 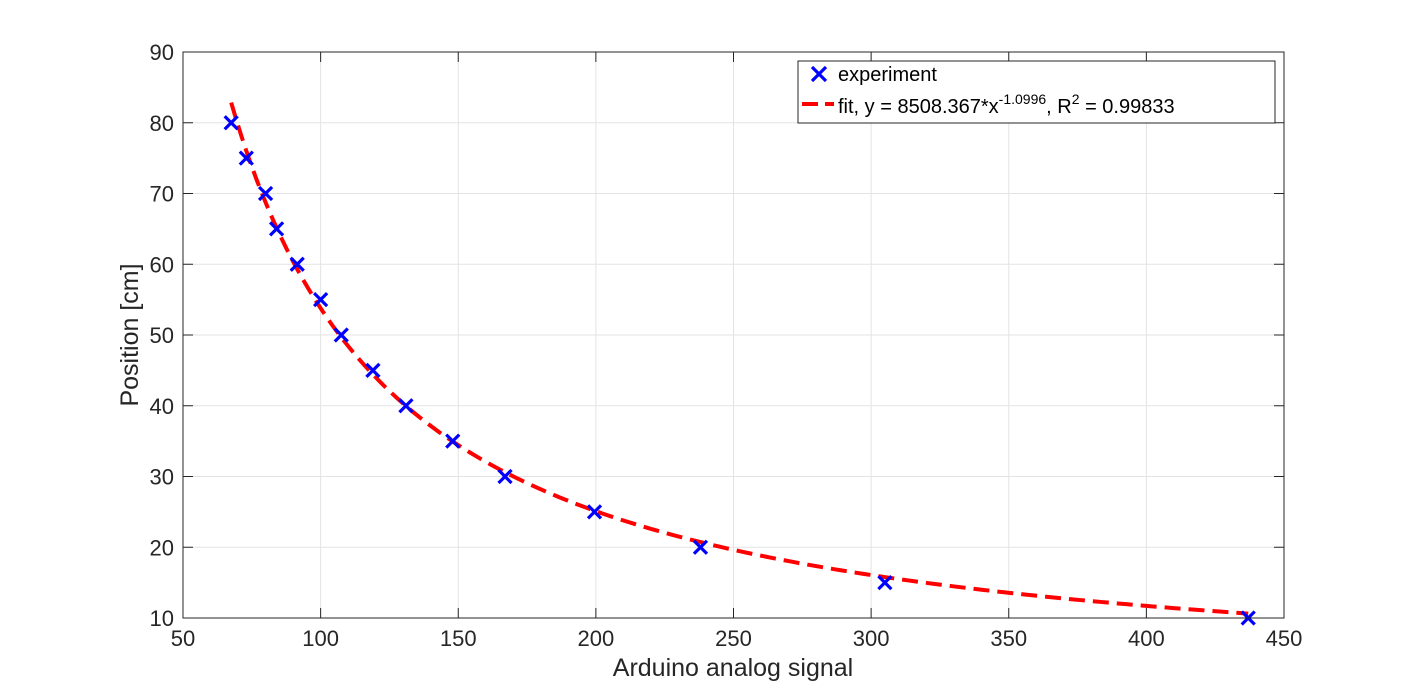 What do you see at coordinates (871, 638) in the screenshot?
I see `x-tick-label: 300` at bounding box center [871, 638].